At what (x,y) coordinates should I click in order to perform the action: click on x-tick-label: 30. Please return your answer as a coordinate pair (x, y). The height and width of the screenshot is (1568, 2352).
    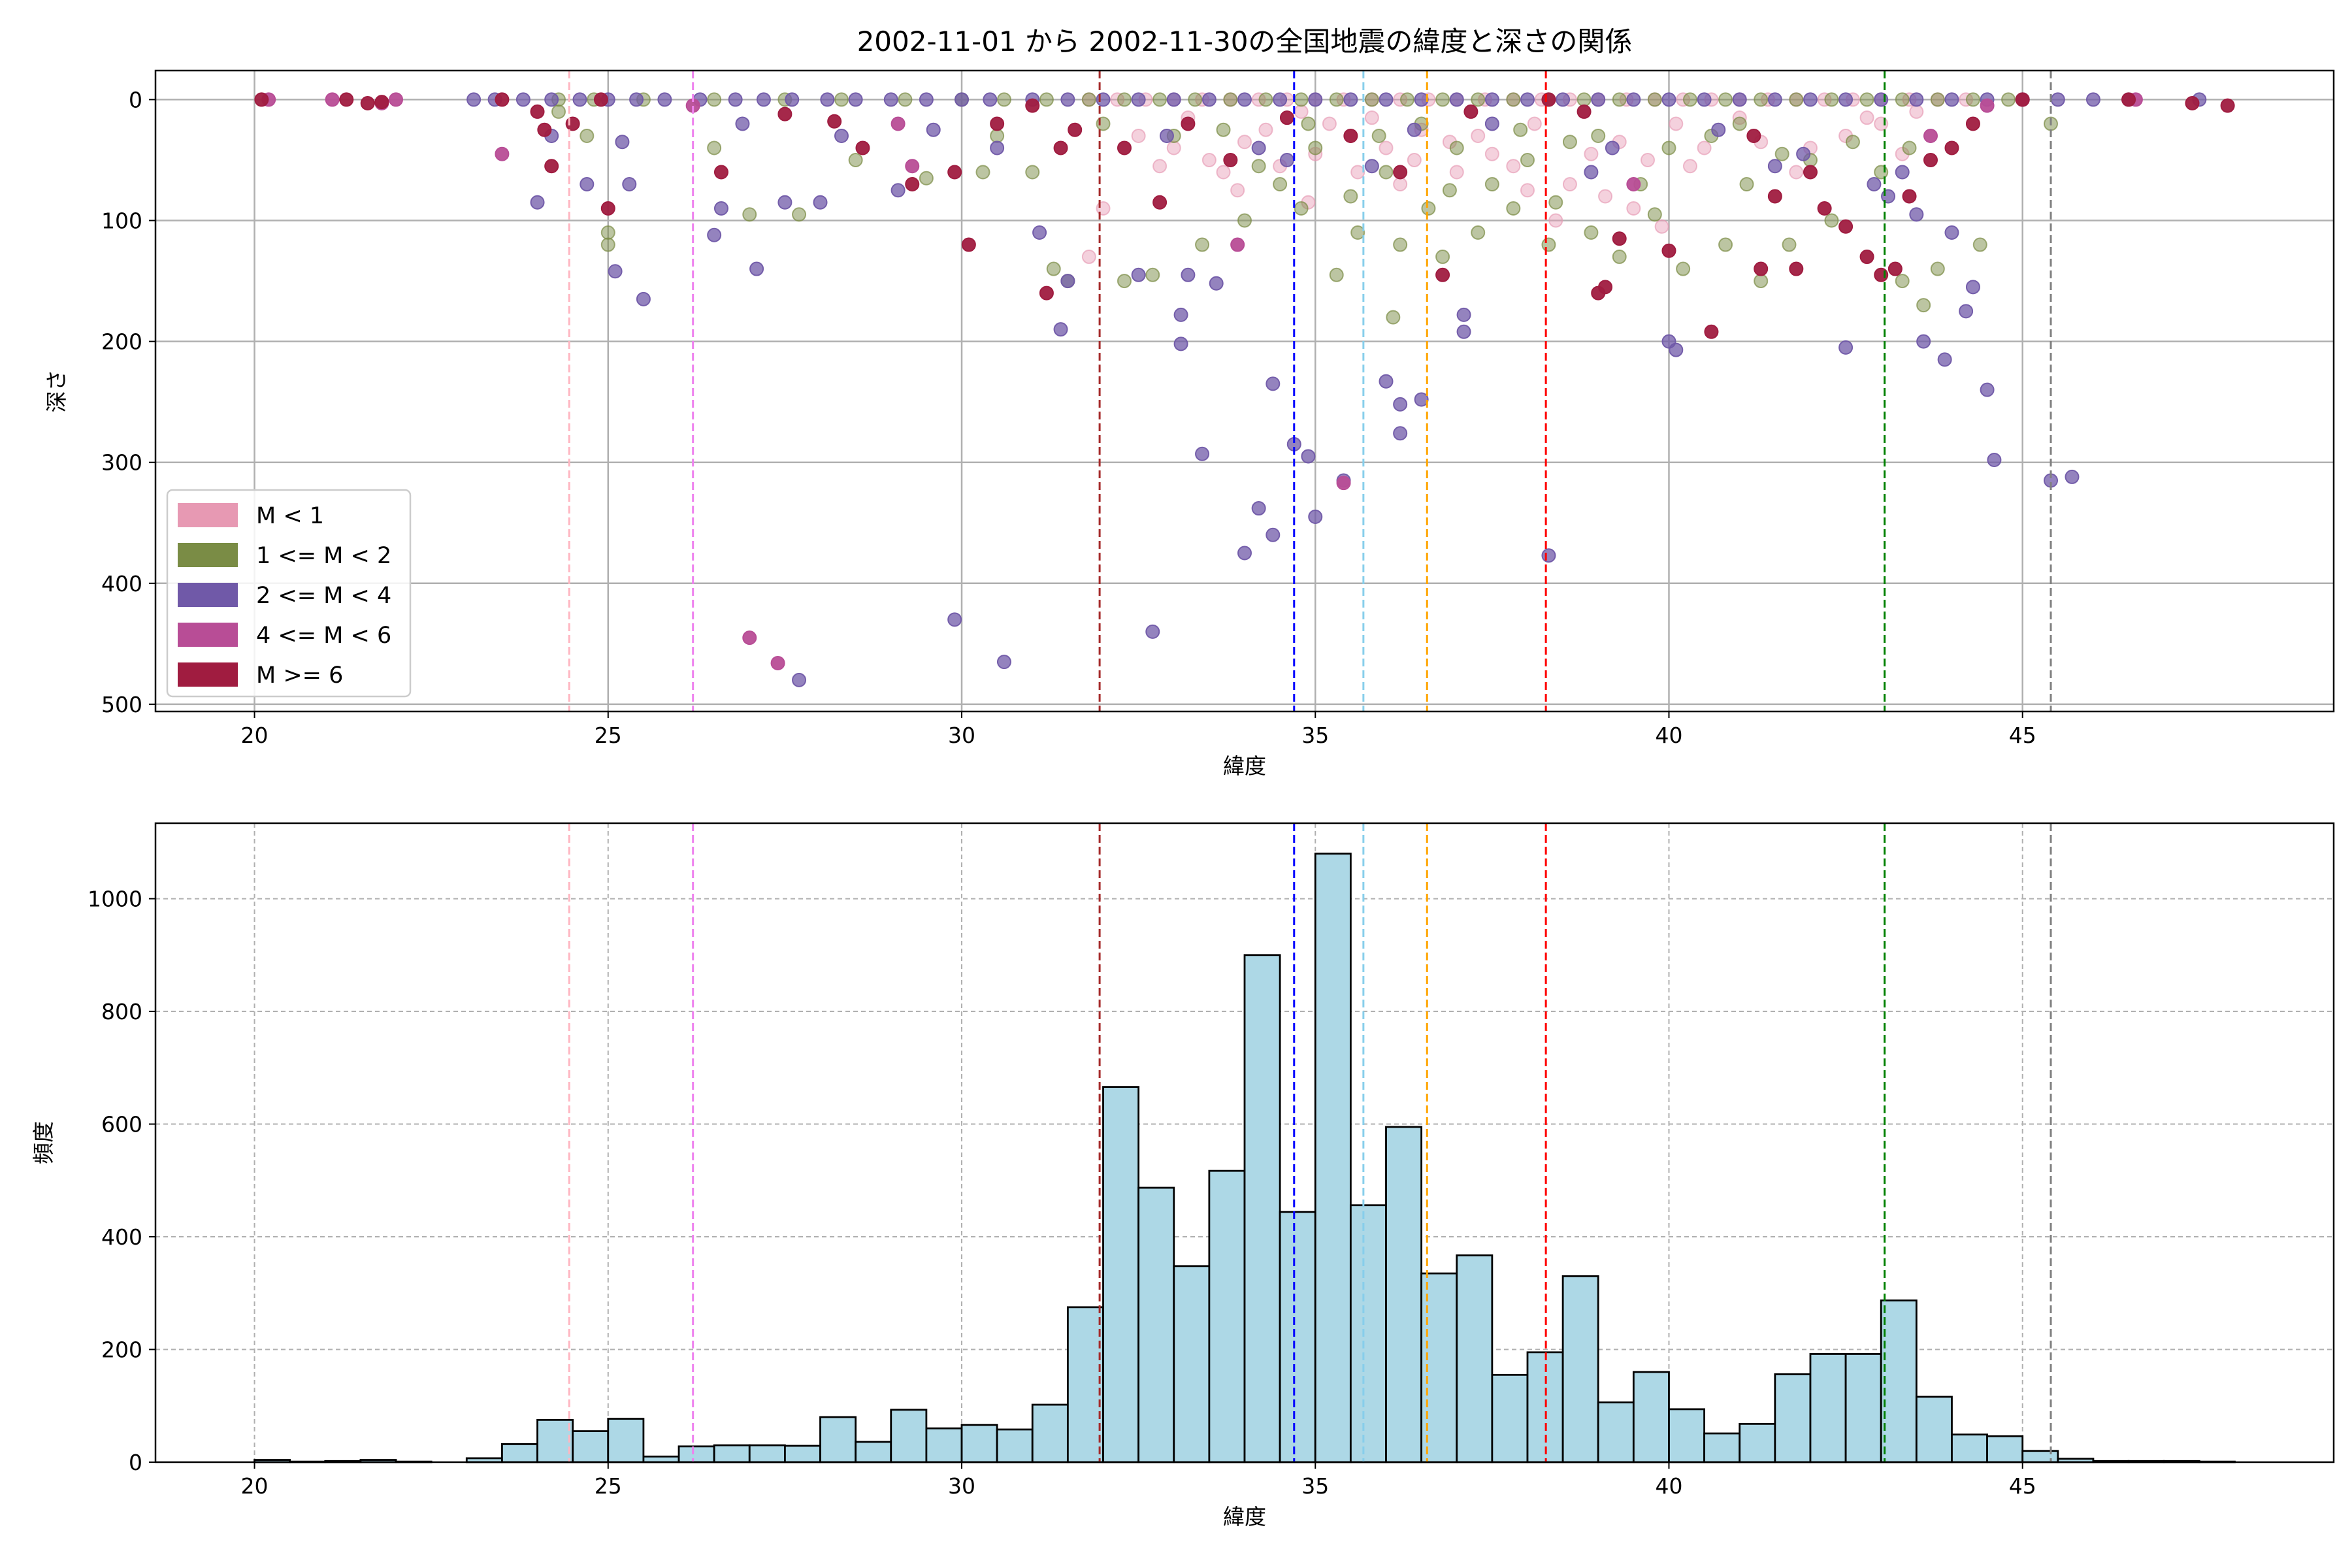
    Looking at the image, I should click on (961, 1486).